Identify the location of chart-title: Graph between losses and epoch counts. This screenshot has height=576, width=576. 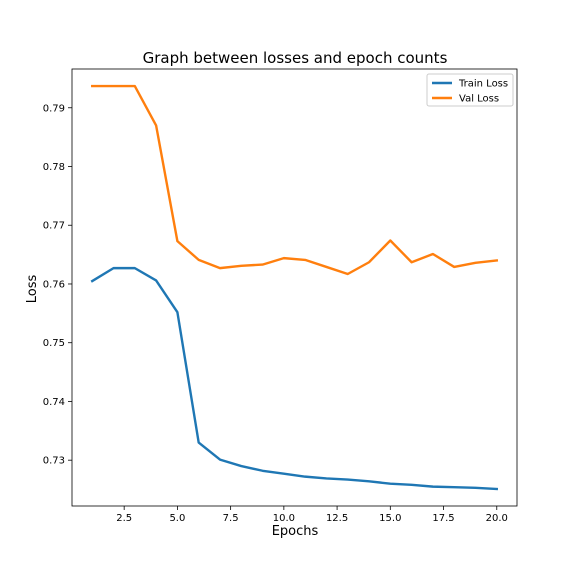
(295, 58).